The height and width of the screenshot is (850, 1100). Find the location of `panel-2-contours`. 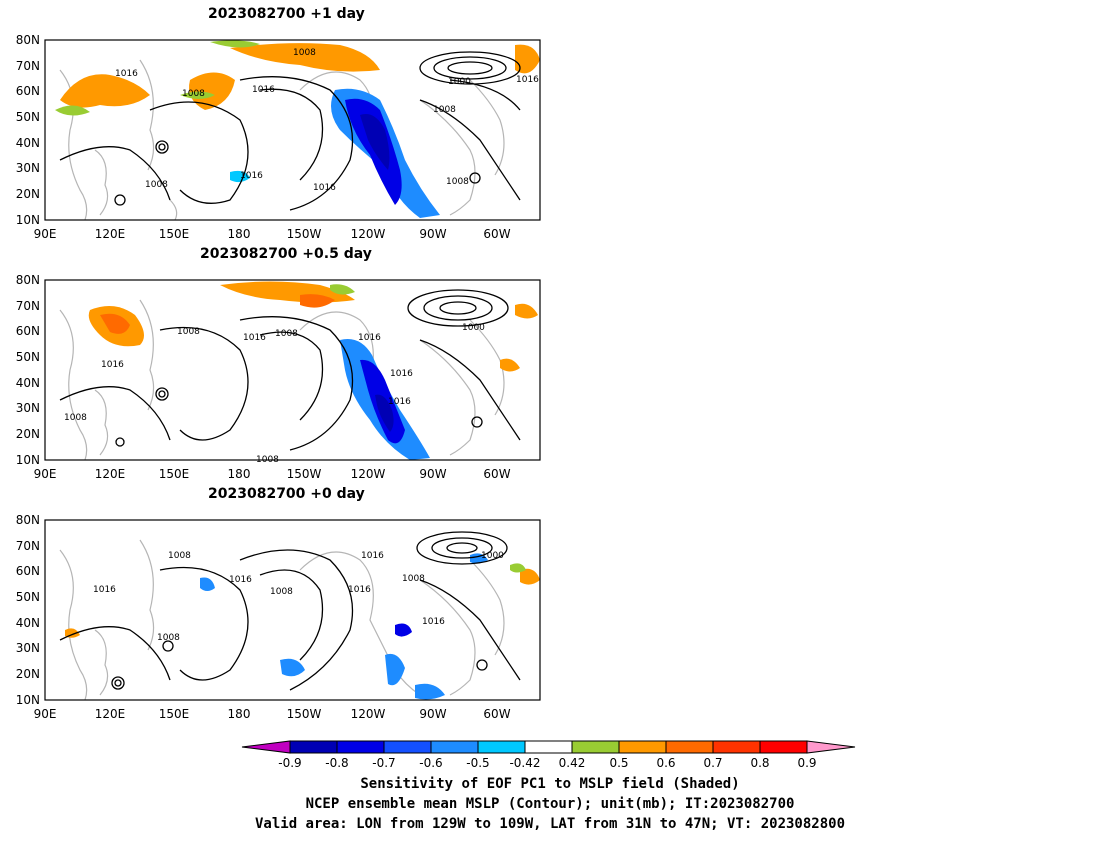

panel-2-contours is located at coordinates (290, 370).